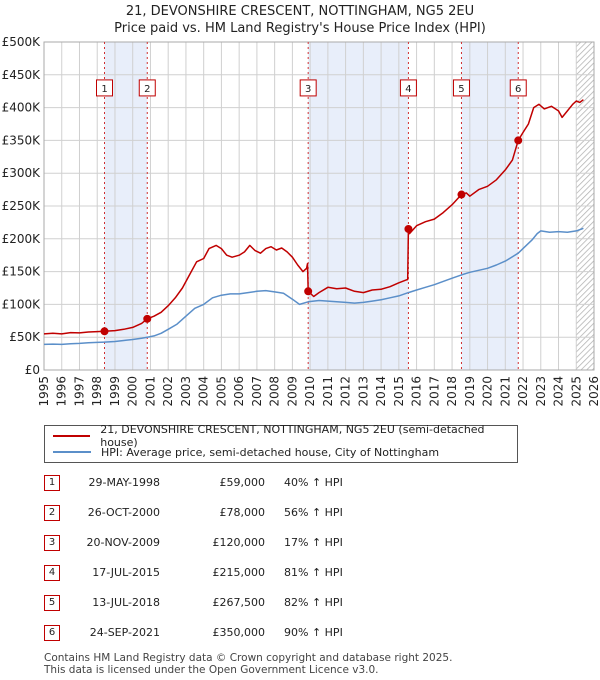 The width and height of the screenshot is (600, 680). Describe the element at coordinates (242, 512) in the screenshot. I see `sale-price: £78,000` at that location.